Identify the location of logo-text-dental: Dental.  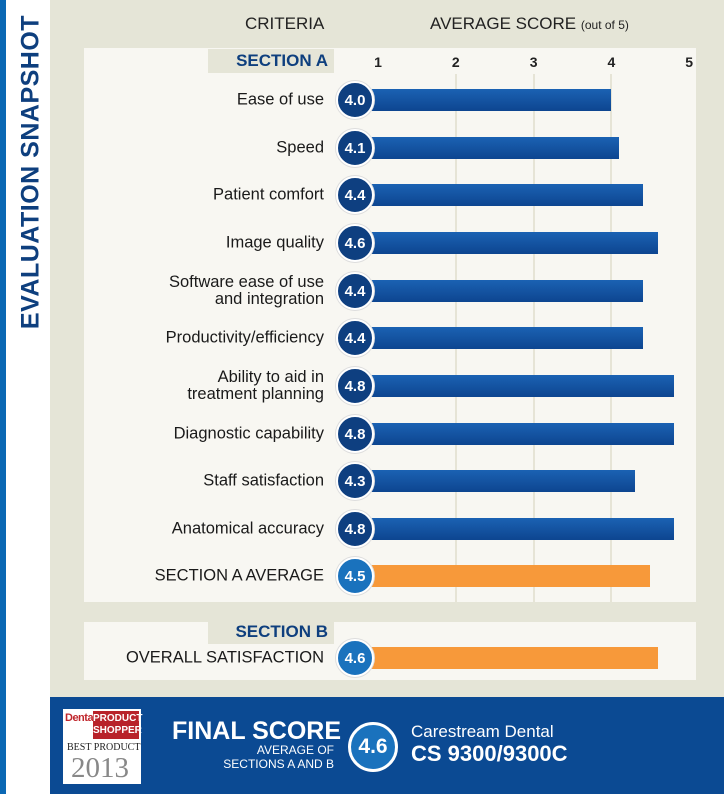
(80, 718).